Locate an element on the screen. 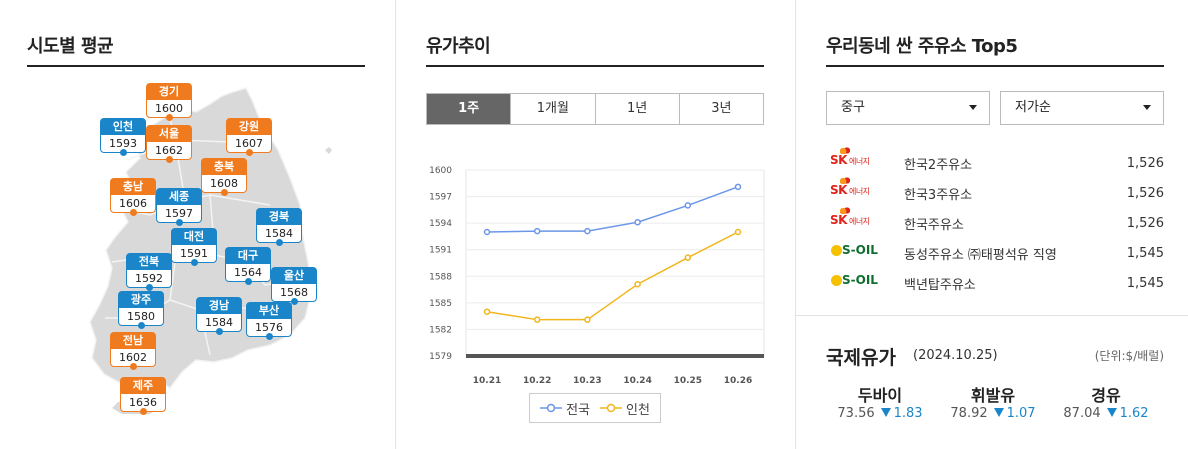 Image resolution: width=1188 pixels, height=449 pixels. region-gyeongnam: 경남 1584 is located at coordinates (219, 316).